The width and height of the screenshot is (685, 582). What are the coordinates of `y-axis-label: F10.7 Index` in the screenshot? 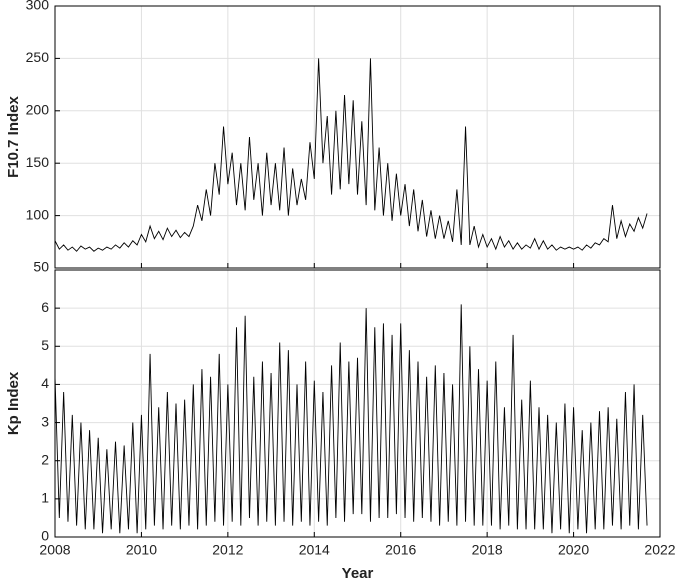 It's located at (13, 136).